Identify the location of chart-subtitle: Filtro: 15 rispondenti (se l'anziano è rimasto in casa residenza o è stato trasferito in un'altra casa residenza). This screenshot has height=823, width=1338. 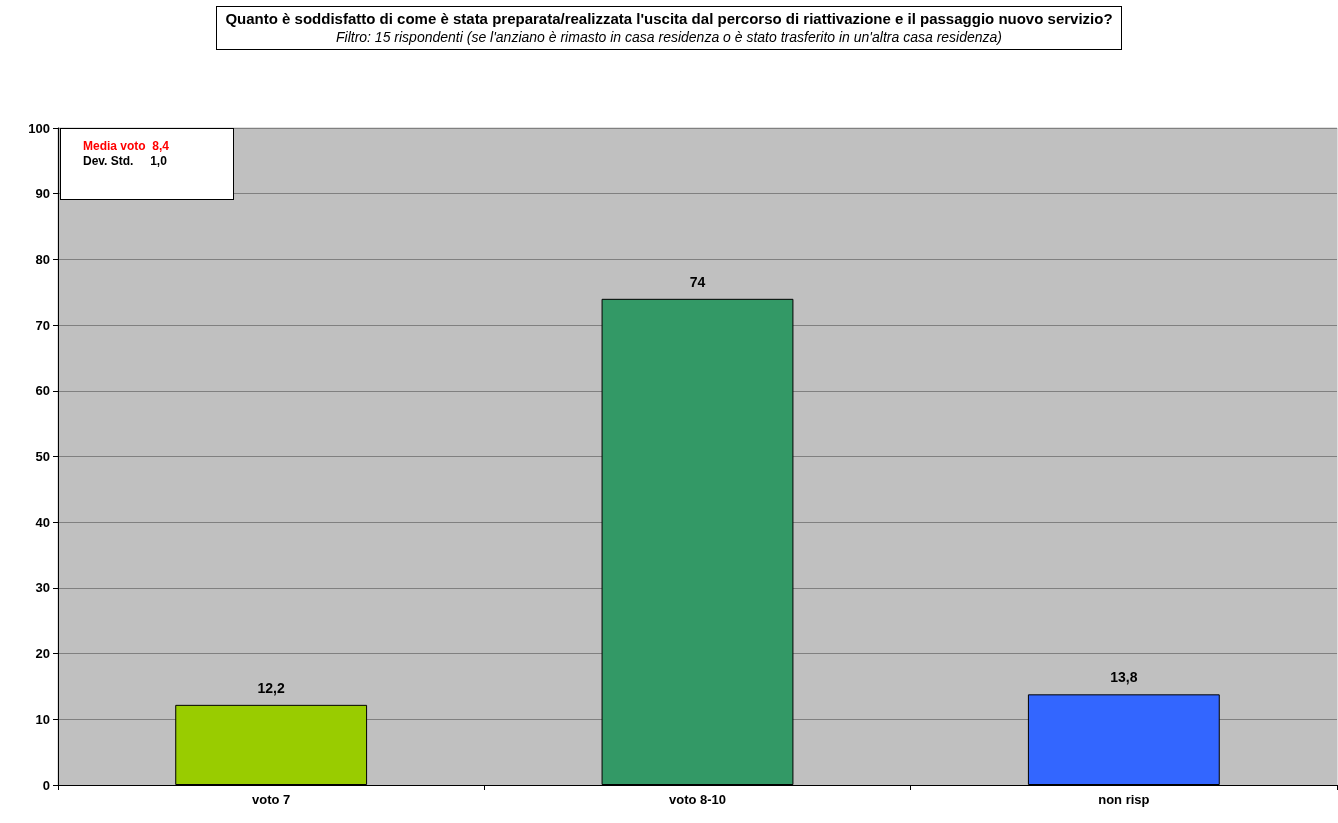
(669, 37).